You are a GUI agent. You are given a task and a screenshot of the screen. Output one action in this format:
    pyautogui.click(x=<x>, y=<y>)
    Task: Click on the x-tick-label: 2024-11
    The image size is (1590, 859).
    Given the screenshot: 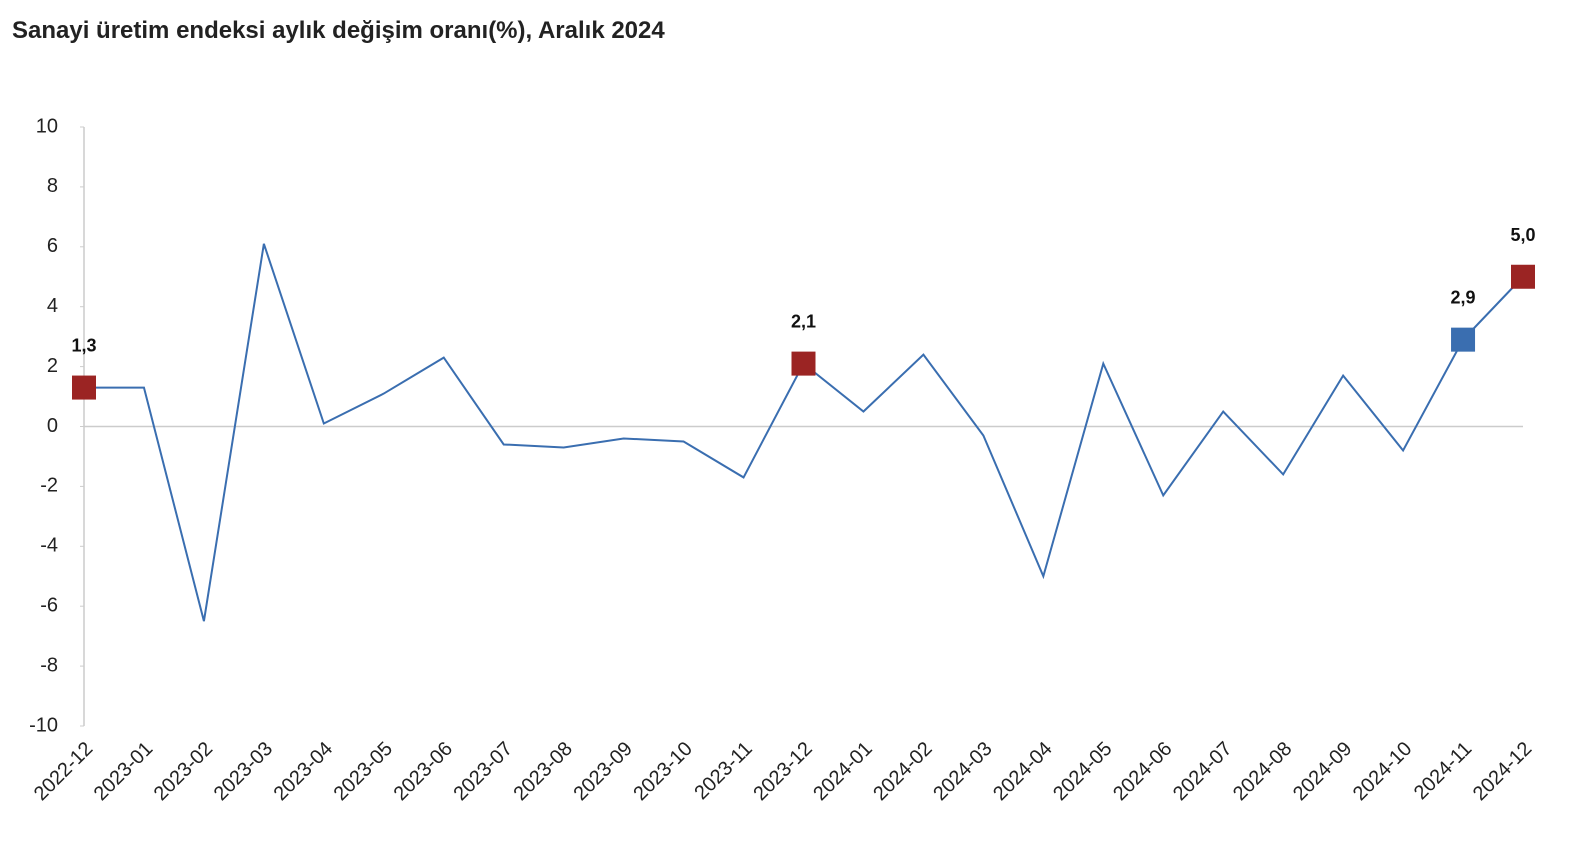 What is the action you would take?
    pyautogui.click(x=1443, y=771)
    